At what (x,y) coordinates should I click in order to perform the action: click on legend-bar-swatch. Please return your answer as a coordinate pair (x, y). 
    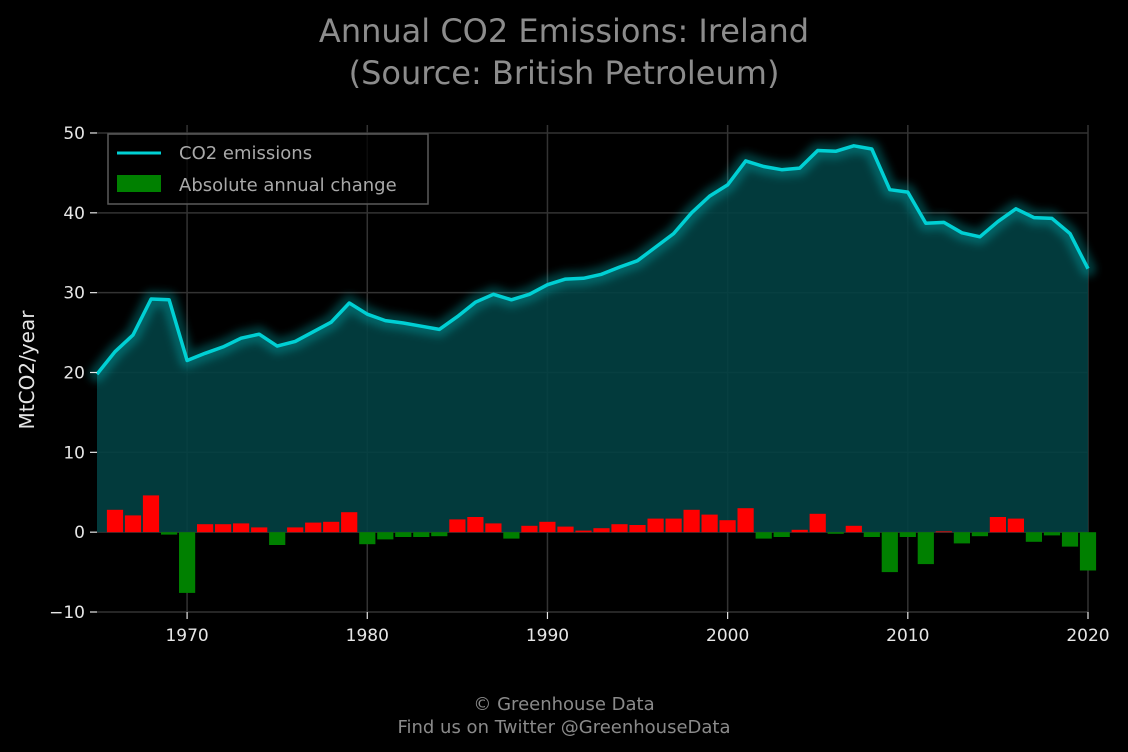
    Looking at the image, I should click on (139, 183).